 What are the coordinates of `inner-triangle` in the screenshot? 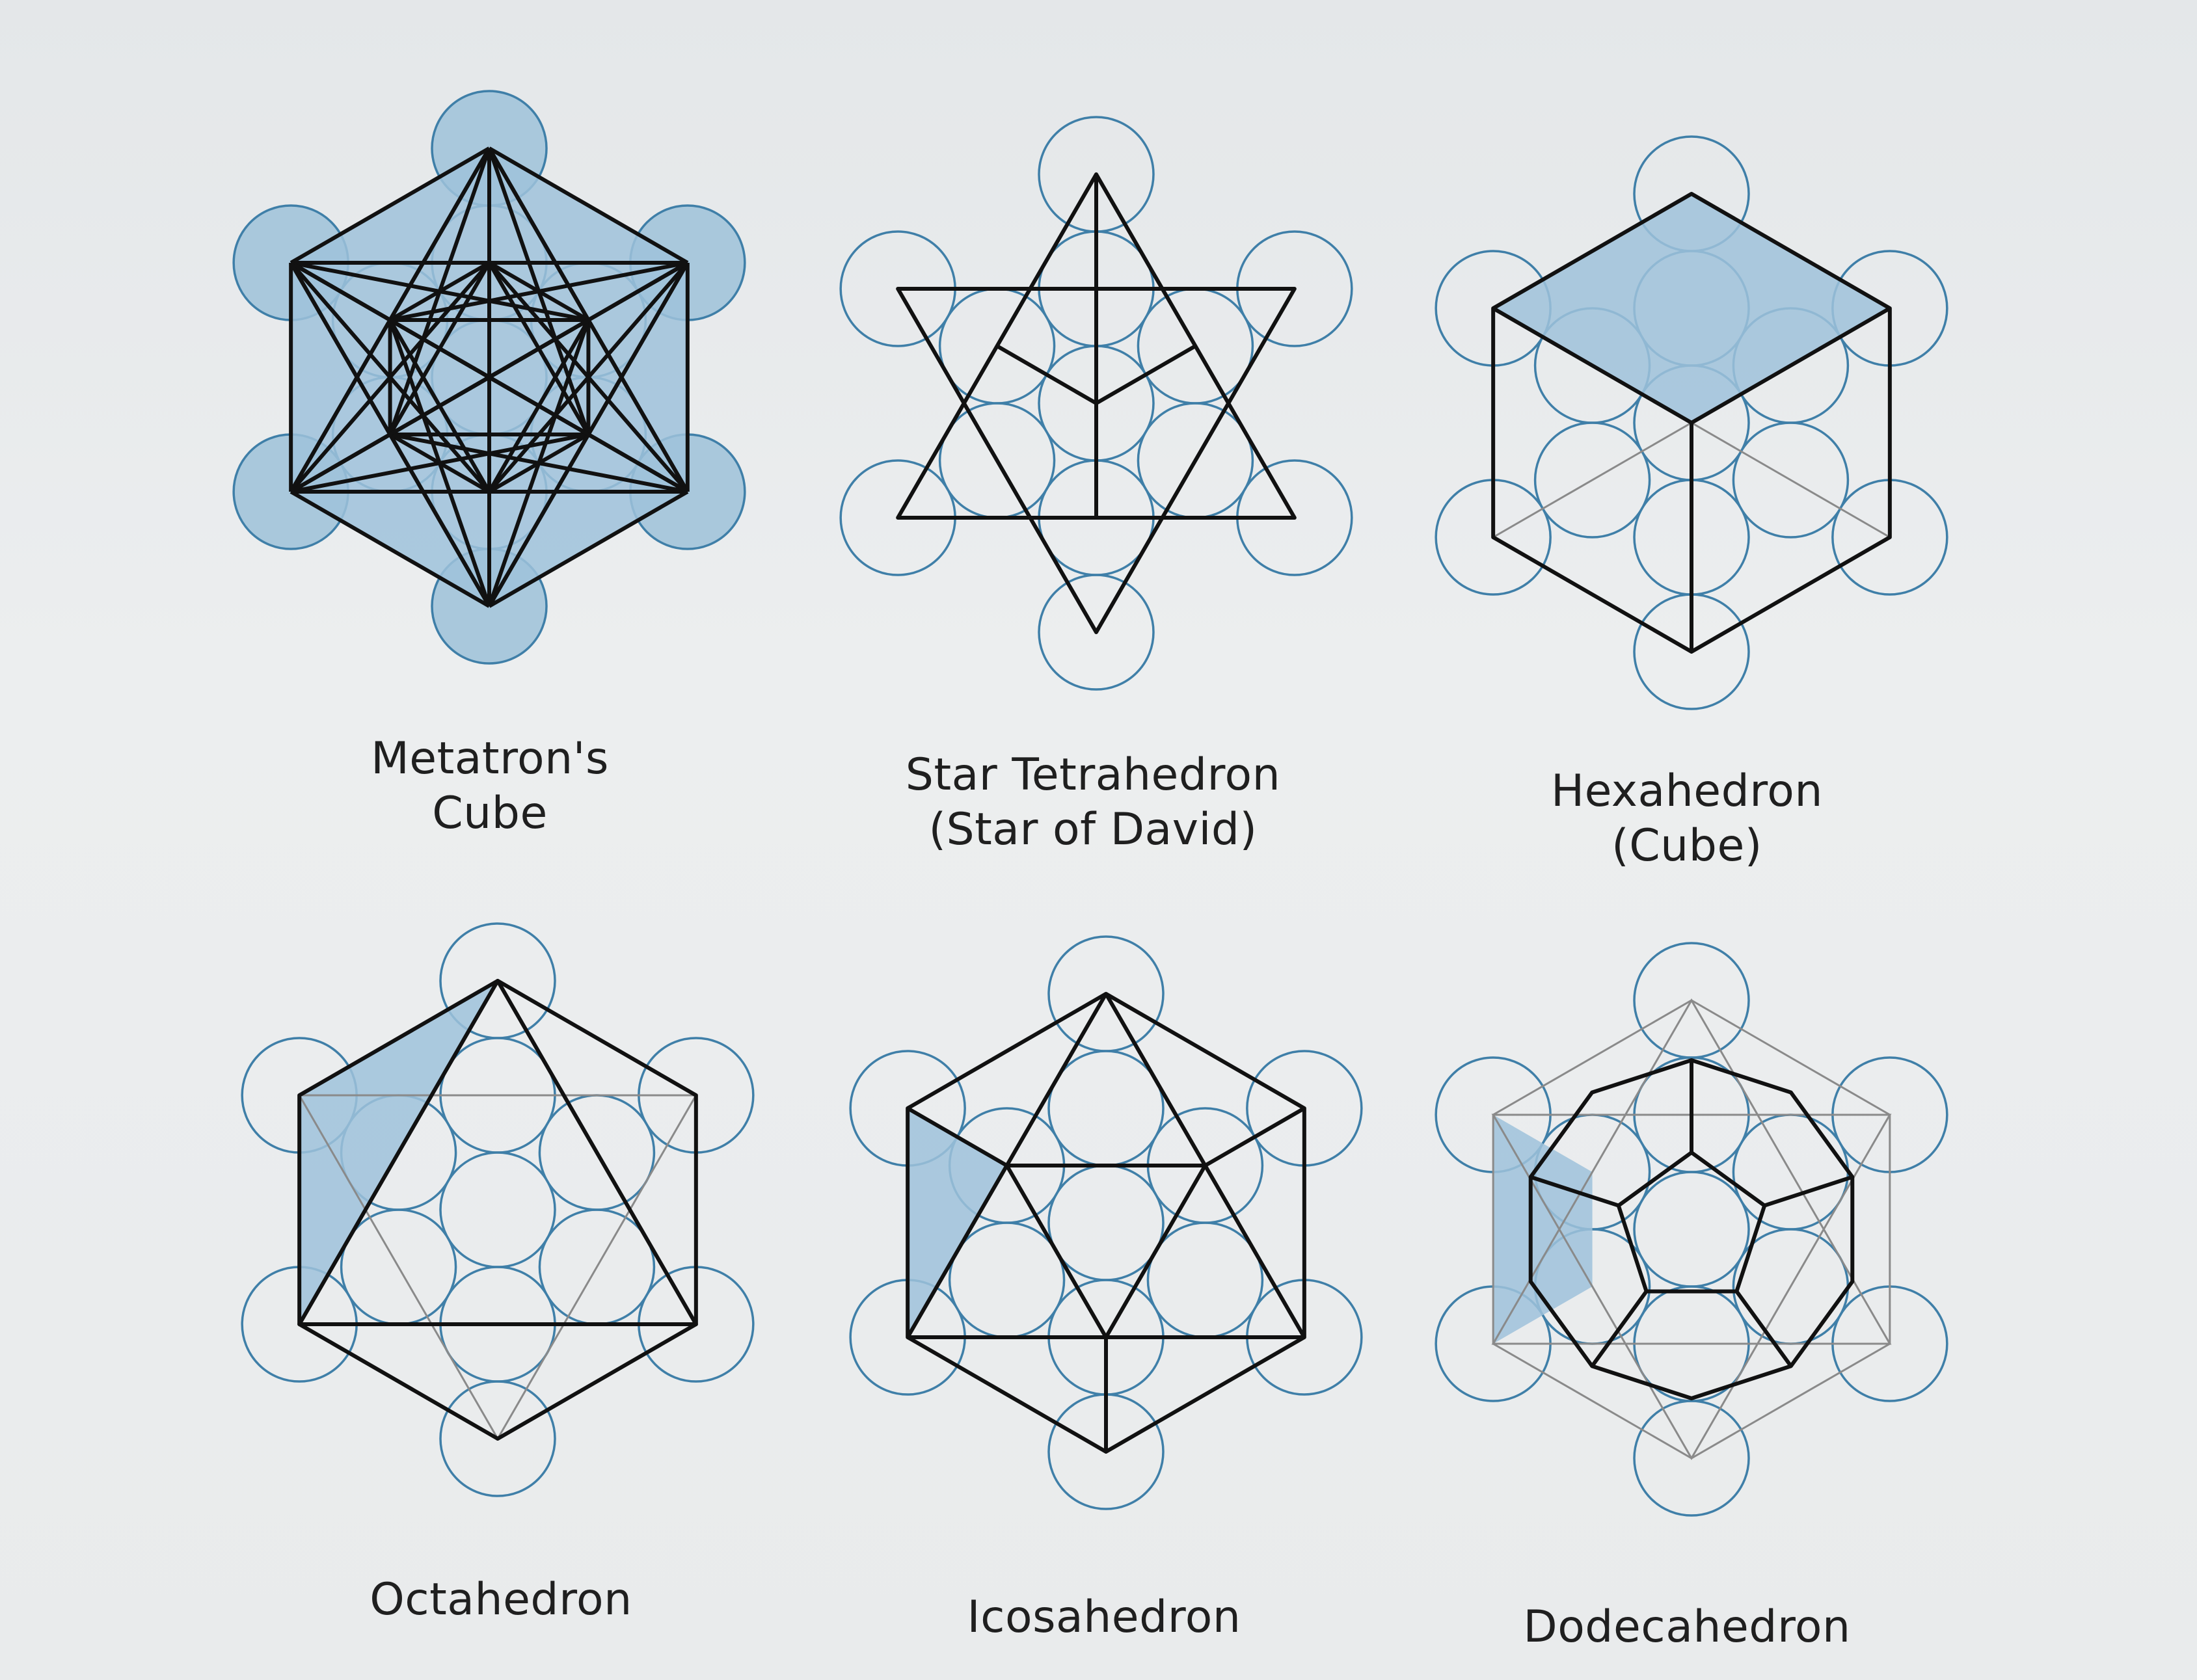 It's located at (1105, 1251).